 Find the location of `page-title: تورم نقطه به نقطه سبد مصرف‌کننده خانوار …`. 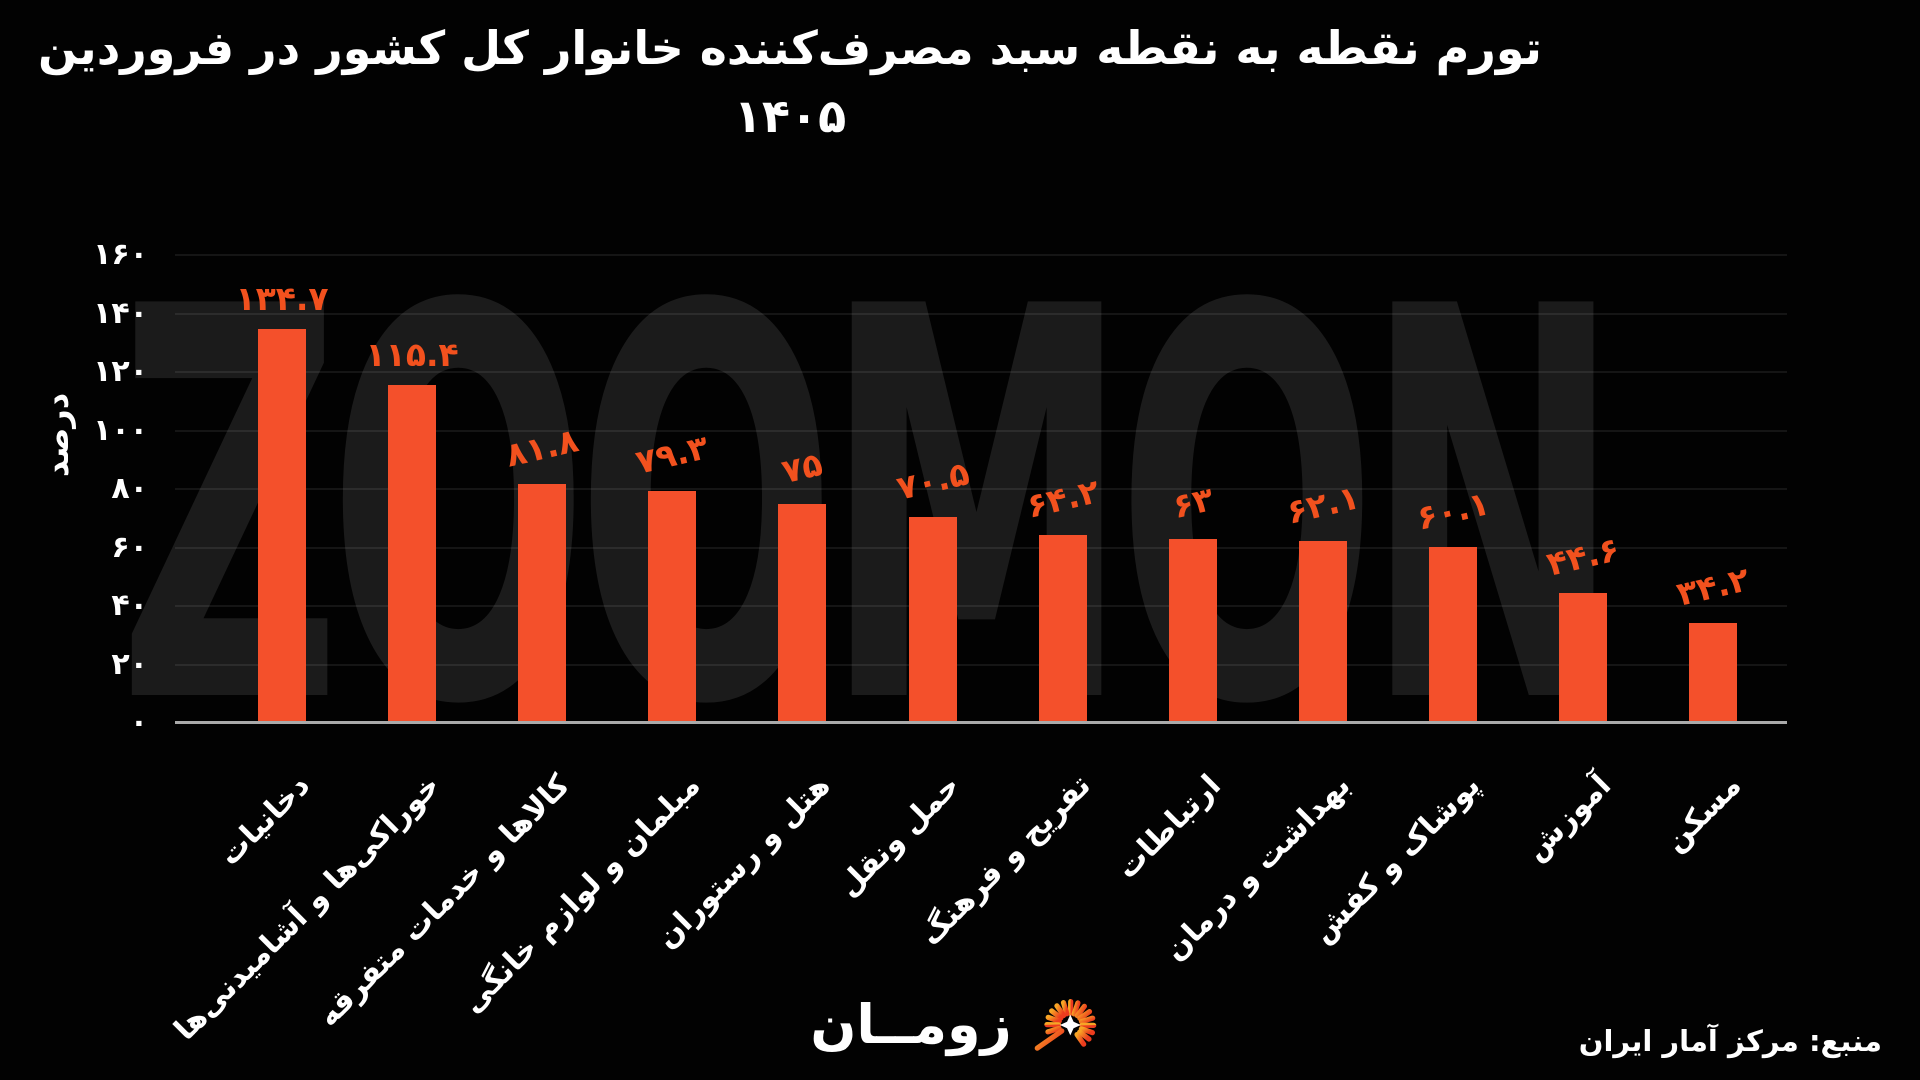

page-title: تورم نقطه به نقطه سبد مصرف‌کننده خانوار … is located at coordinates (790, 82).